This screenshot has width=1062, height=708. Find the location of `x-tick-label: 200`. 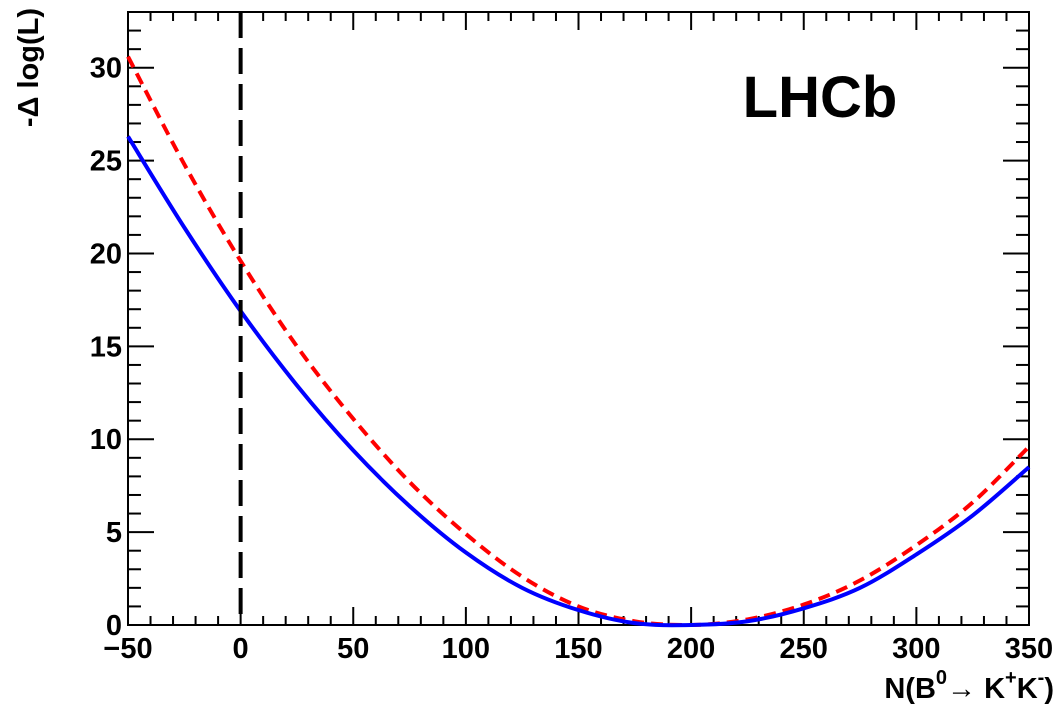

x-tick-label: 200 is located at coordinates (691, 649).